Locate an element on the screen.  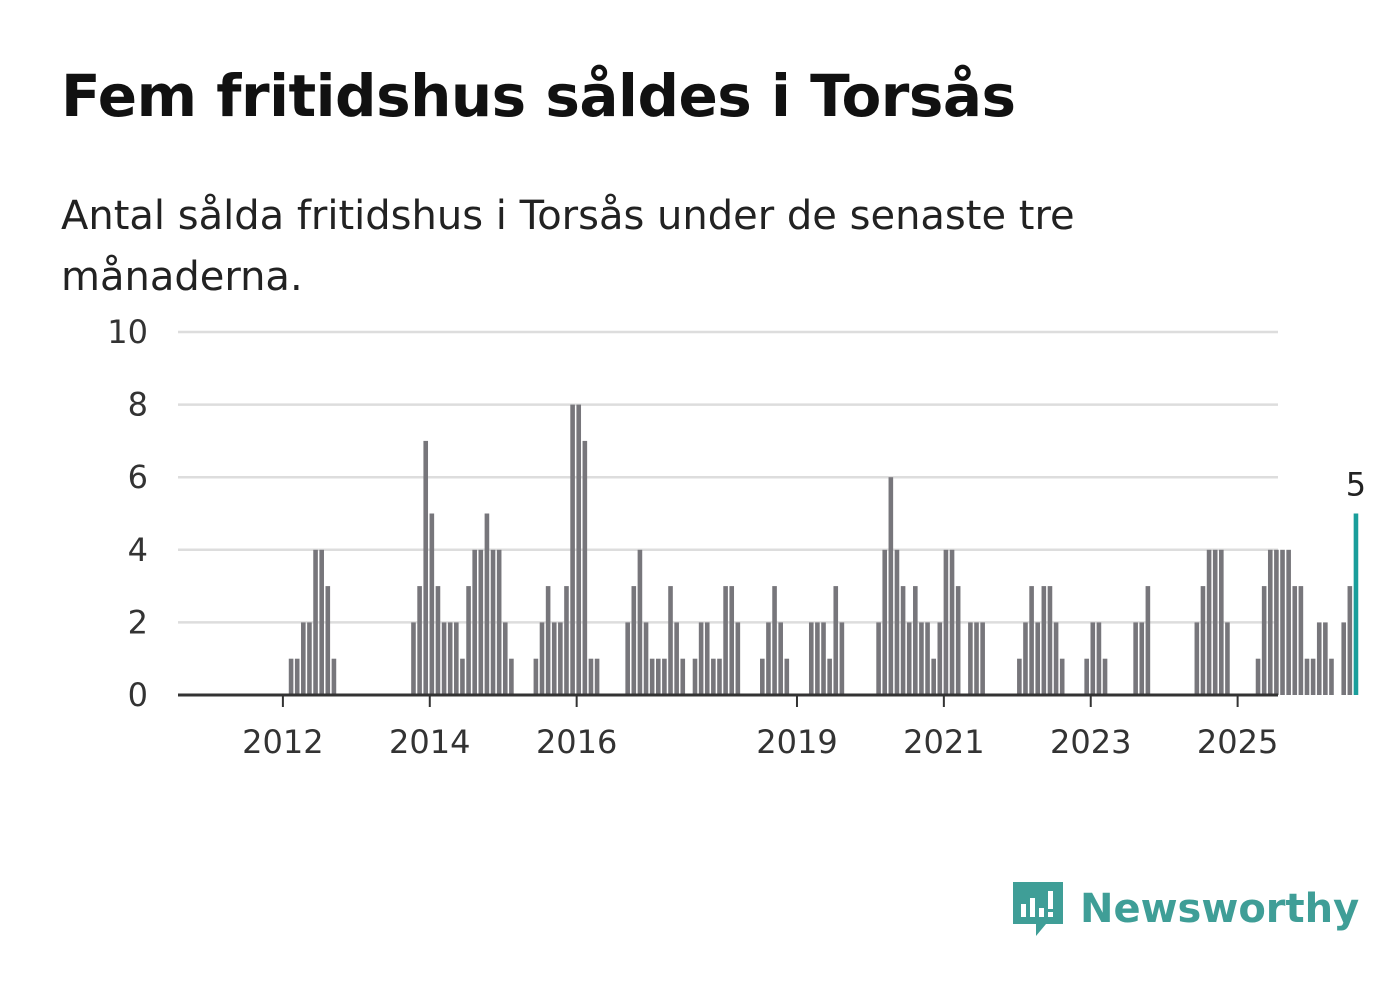
newsworthy-logo: Newsworthy is located at coordinates (1184, 909).